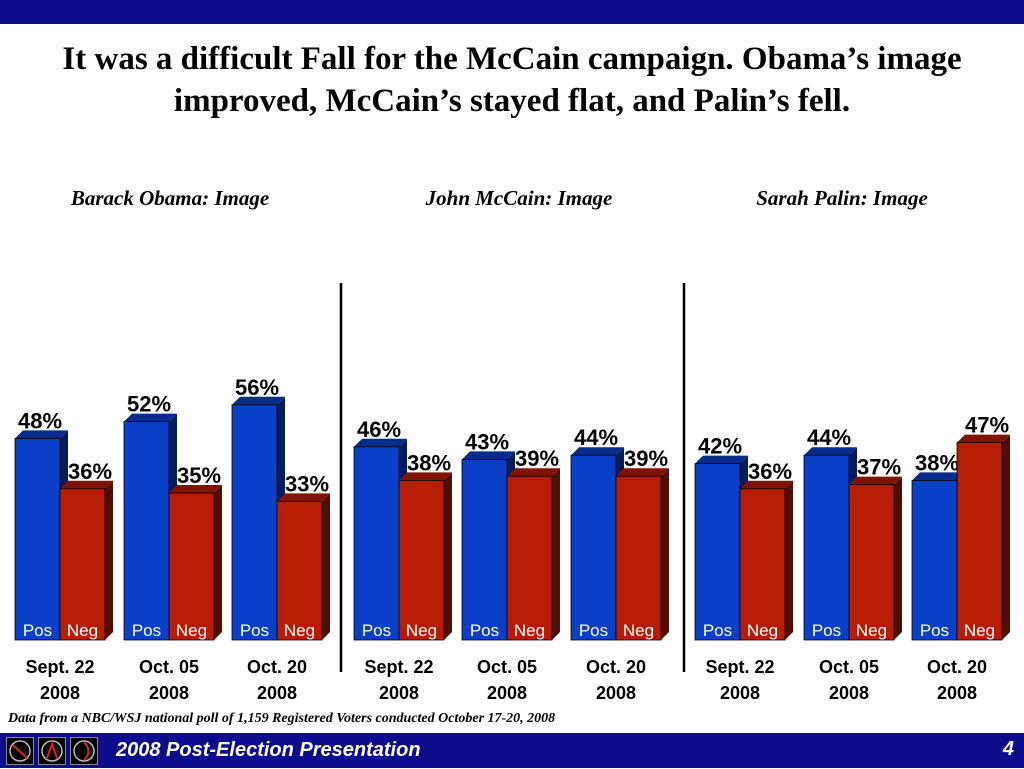 This screenshot has width=1024, height=769. What do you see at coordinates (268, 750) in the screenshot?
I see `footer-title: 2008 Post-Election Presentation` at bounding box center [268, 750].